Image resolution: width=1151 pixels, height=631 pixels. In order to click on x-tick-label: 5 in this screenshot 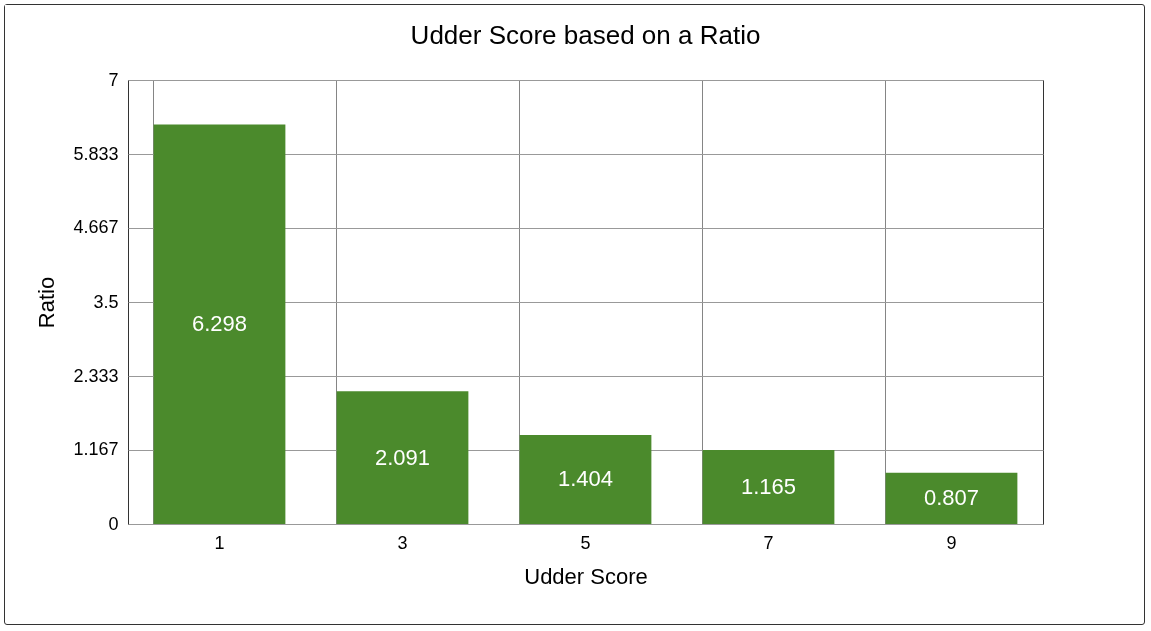, I will do `click(585, 542)`.